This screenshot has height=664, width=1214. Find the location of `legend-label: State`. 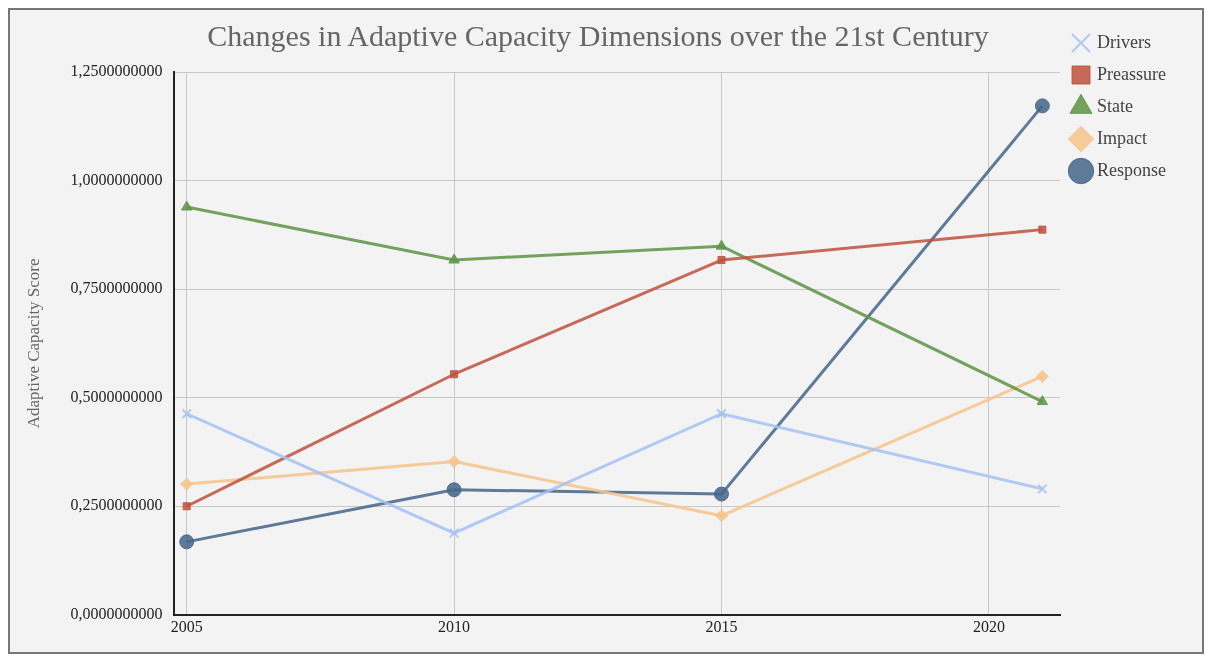

legend-label: State is located at coordinates (1115, 105).